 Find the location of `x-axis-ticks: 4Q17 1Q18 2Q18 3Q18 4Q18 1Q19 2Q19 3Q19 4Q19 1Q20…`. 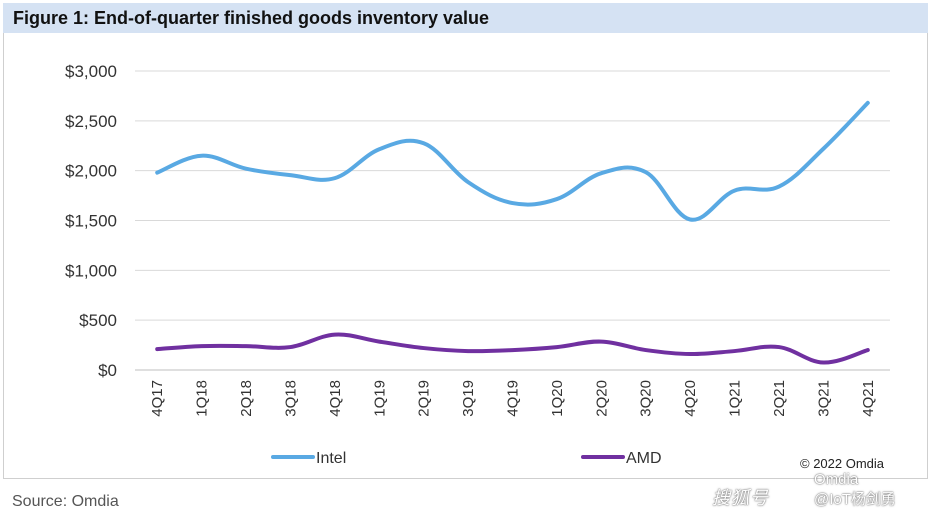

x-axis-ticks: 4Q17 1Q18 2Q18 3Q18 4Q18 1Q19 2Q19 3Q19 4Q19 1Q20… is located at coordinates (513, 398).